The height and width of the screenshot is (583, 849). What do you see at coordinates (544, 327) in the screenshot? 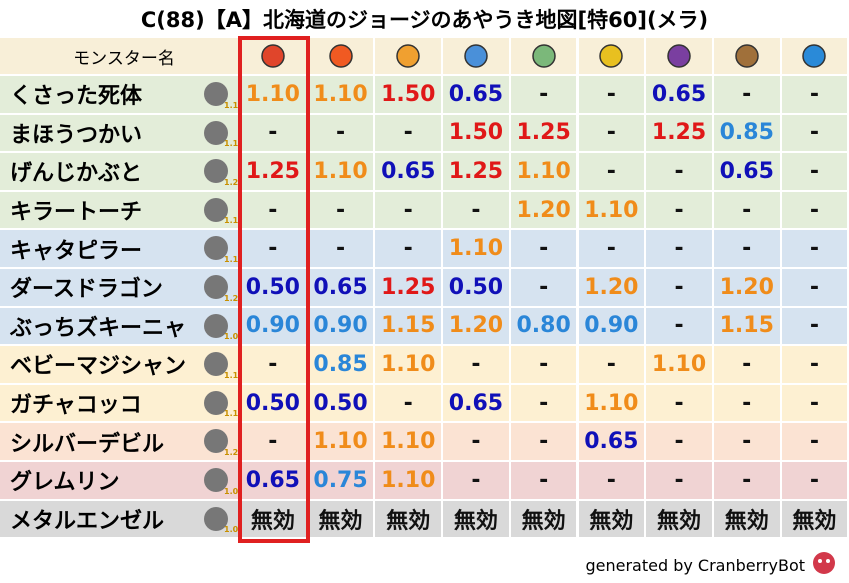
I see `value-cell: 0.80` at bounding box center [544, 327].